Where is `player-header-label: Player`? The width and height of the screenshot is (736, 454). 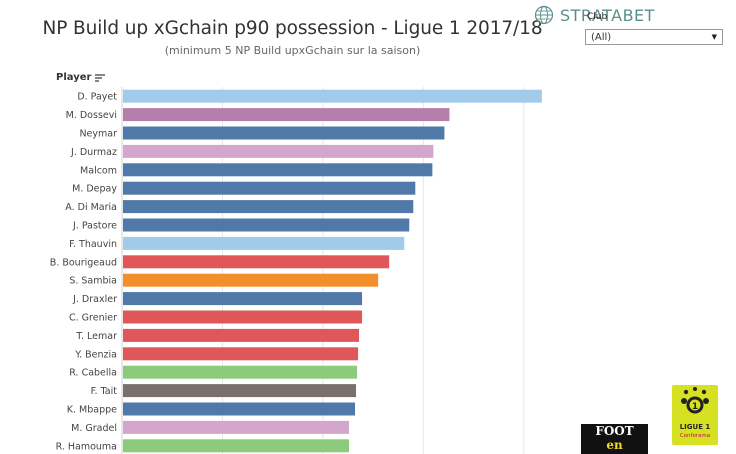 player-header-label: Player is located at coordinates (74, 77).